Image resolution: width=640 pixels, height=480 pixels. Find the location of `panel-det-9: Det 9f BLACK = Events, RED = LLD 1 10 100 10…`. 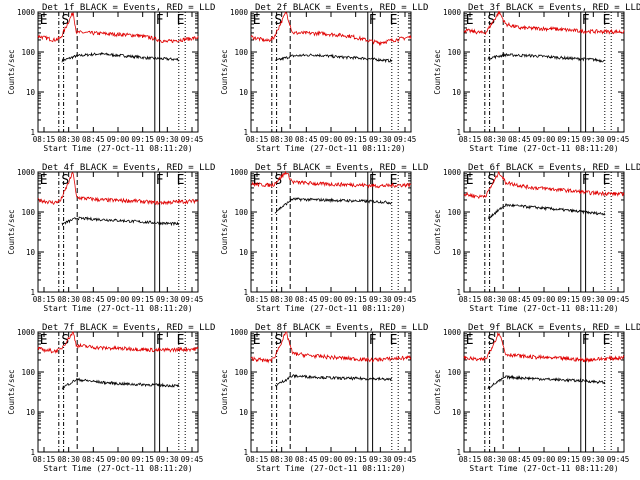

panel-det-9: Det 9f BLACK = Events, RED = LLD 1 10 100 10… is located at coordinates (536, 398).